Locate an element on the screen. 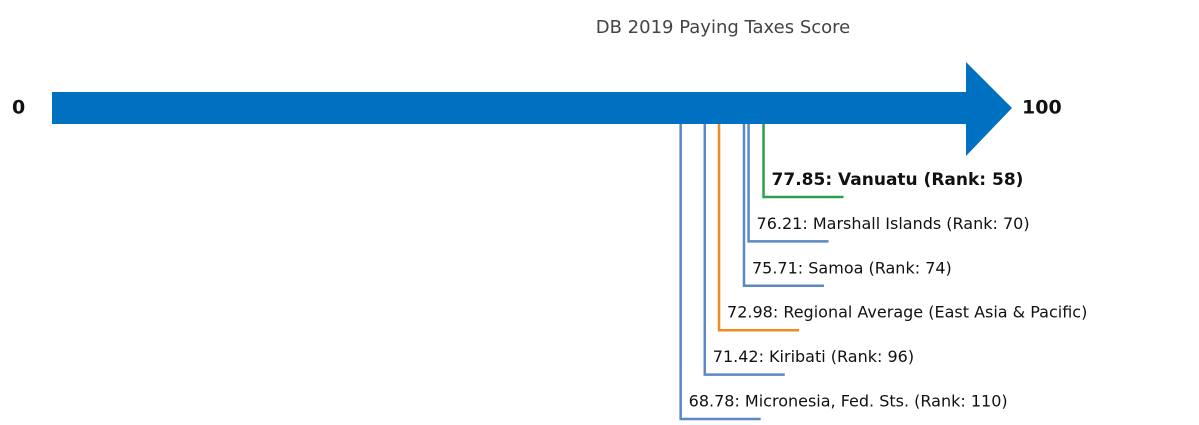 This screenshot has height=425, width=1199. value-label: 71.42: Kiribati (Rank: 96) is located at coordinates (813, 356).